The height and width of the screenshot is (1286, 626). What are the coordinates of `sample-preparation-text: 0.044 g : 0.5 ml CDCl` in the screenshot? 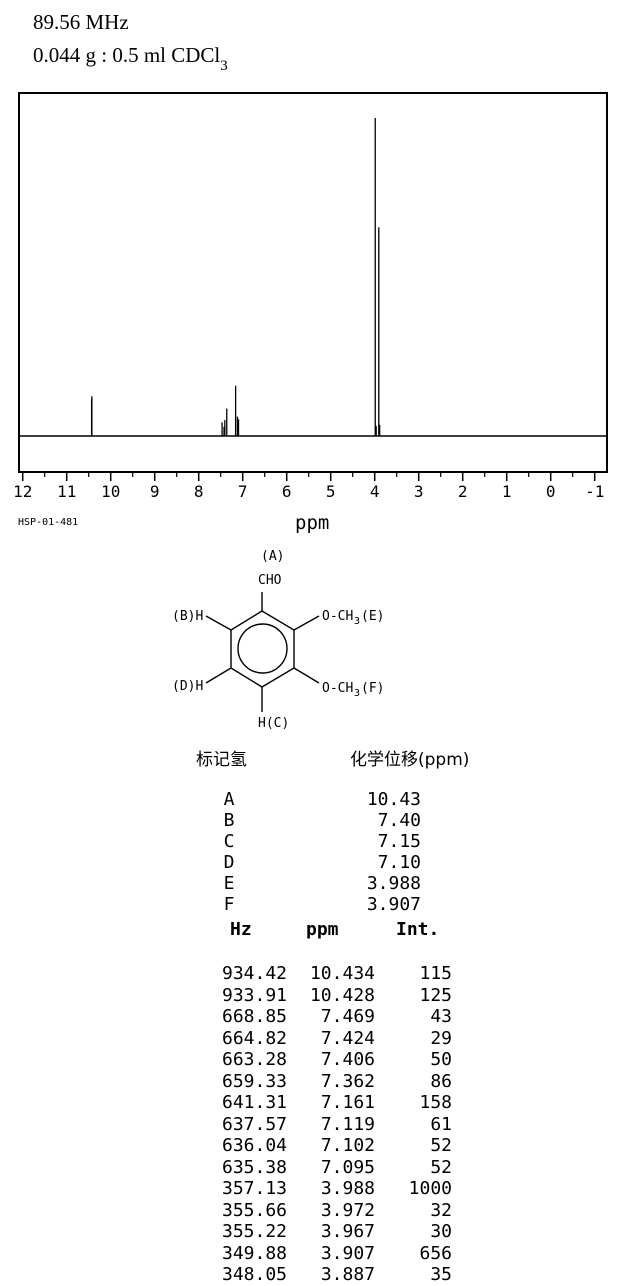 It's located at (127, 55).